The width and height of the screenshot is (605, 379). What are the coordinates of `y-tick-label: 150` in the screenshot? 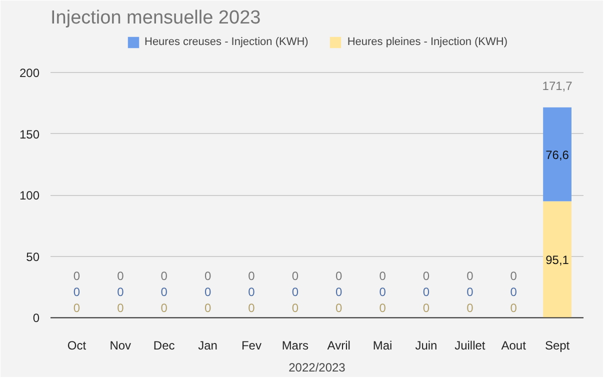 It's located at (29, 134).